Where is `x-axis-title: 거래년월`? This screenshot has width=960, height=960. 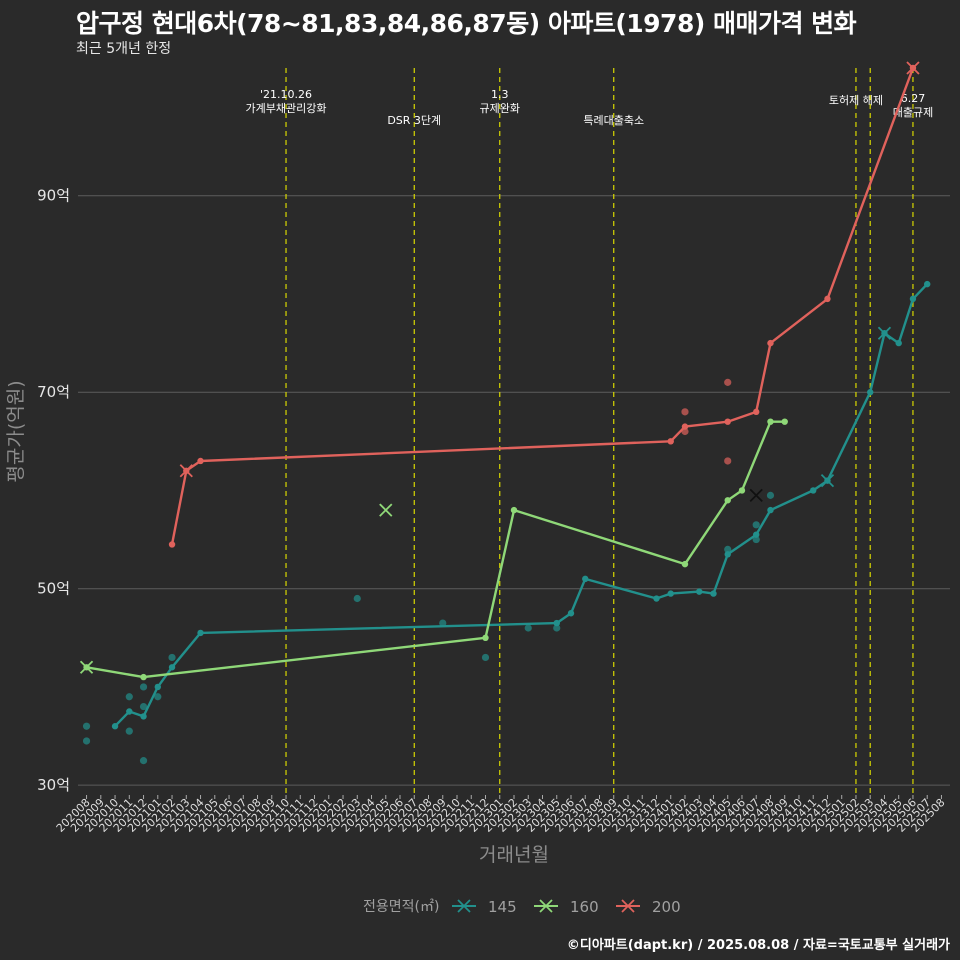 x-axis-title: 거래년월 is located at coordinates (514, 855).